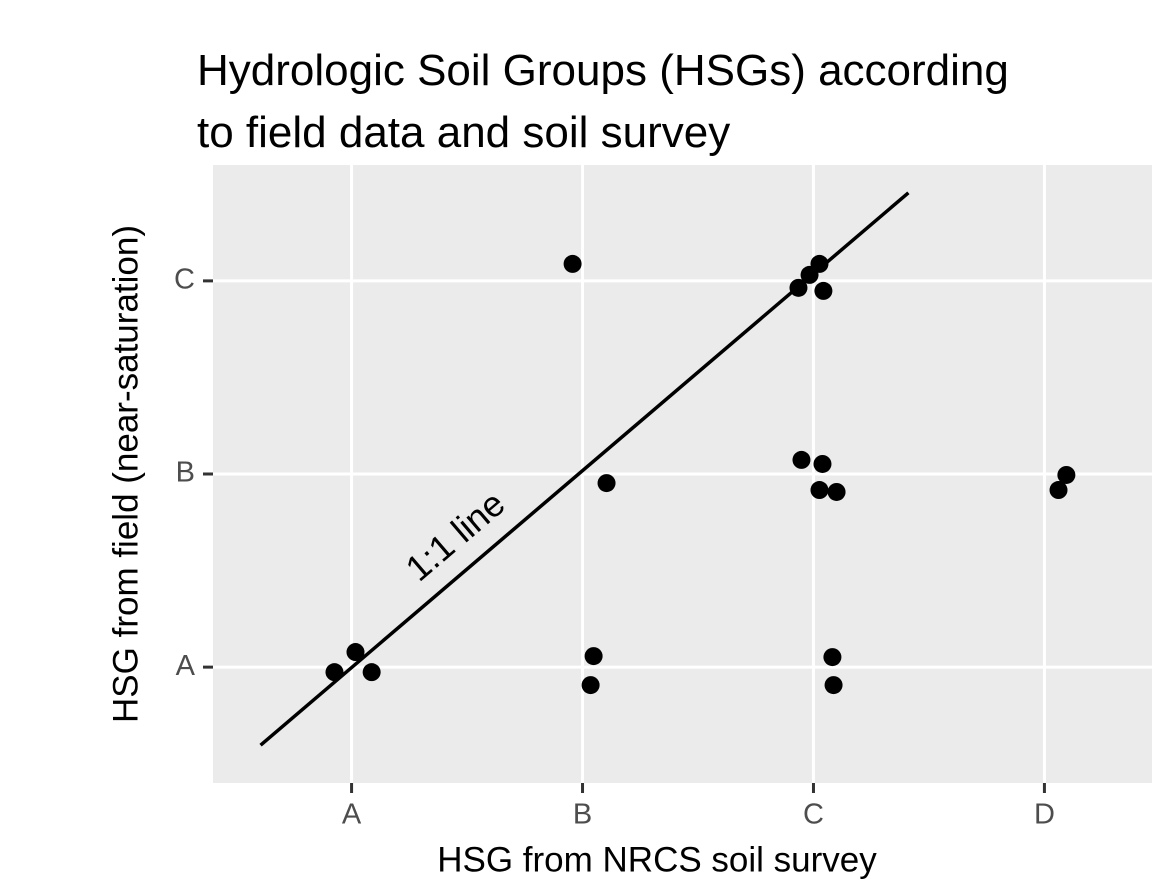 Image resolution: width=1152 pixels, height=881 pixels. Describe the element at coordinates (185, 473) in the screenshot. I see `y-tick-label: B` at that location.